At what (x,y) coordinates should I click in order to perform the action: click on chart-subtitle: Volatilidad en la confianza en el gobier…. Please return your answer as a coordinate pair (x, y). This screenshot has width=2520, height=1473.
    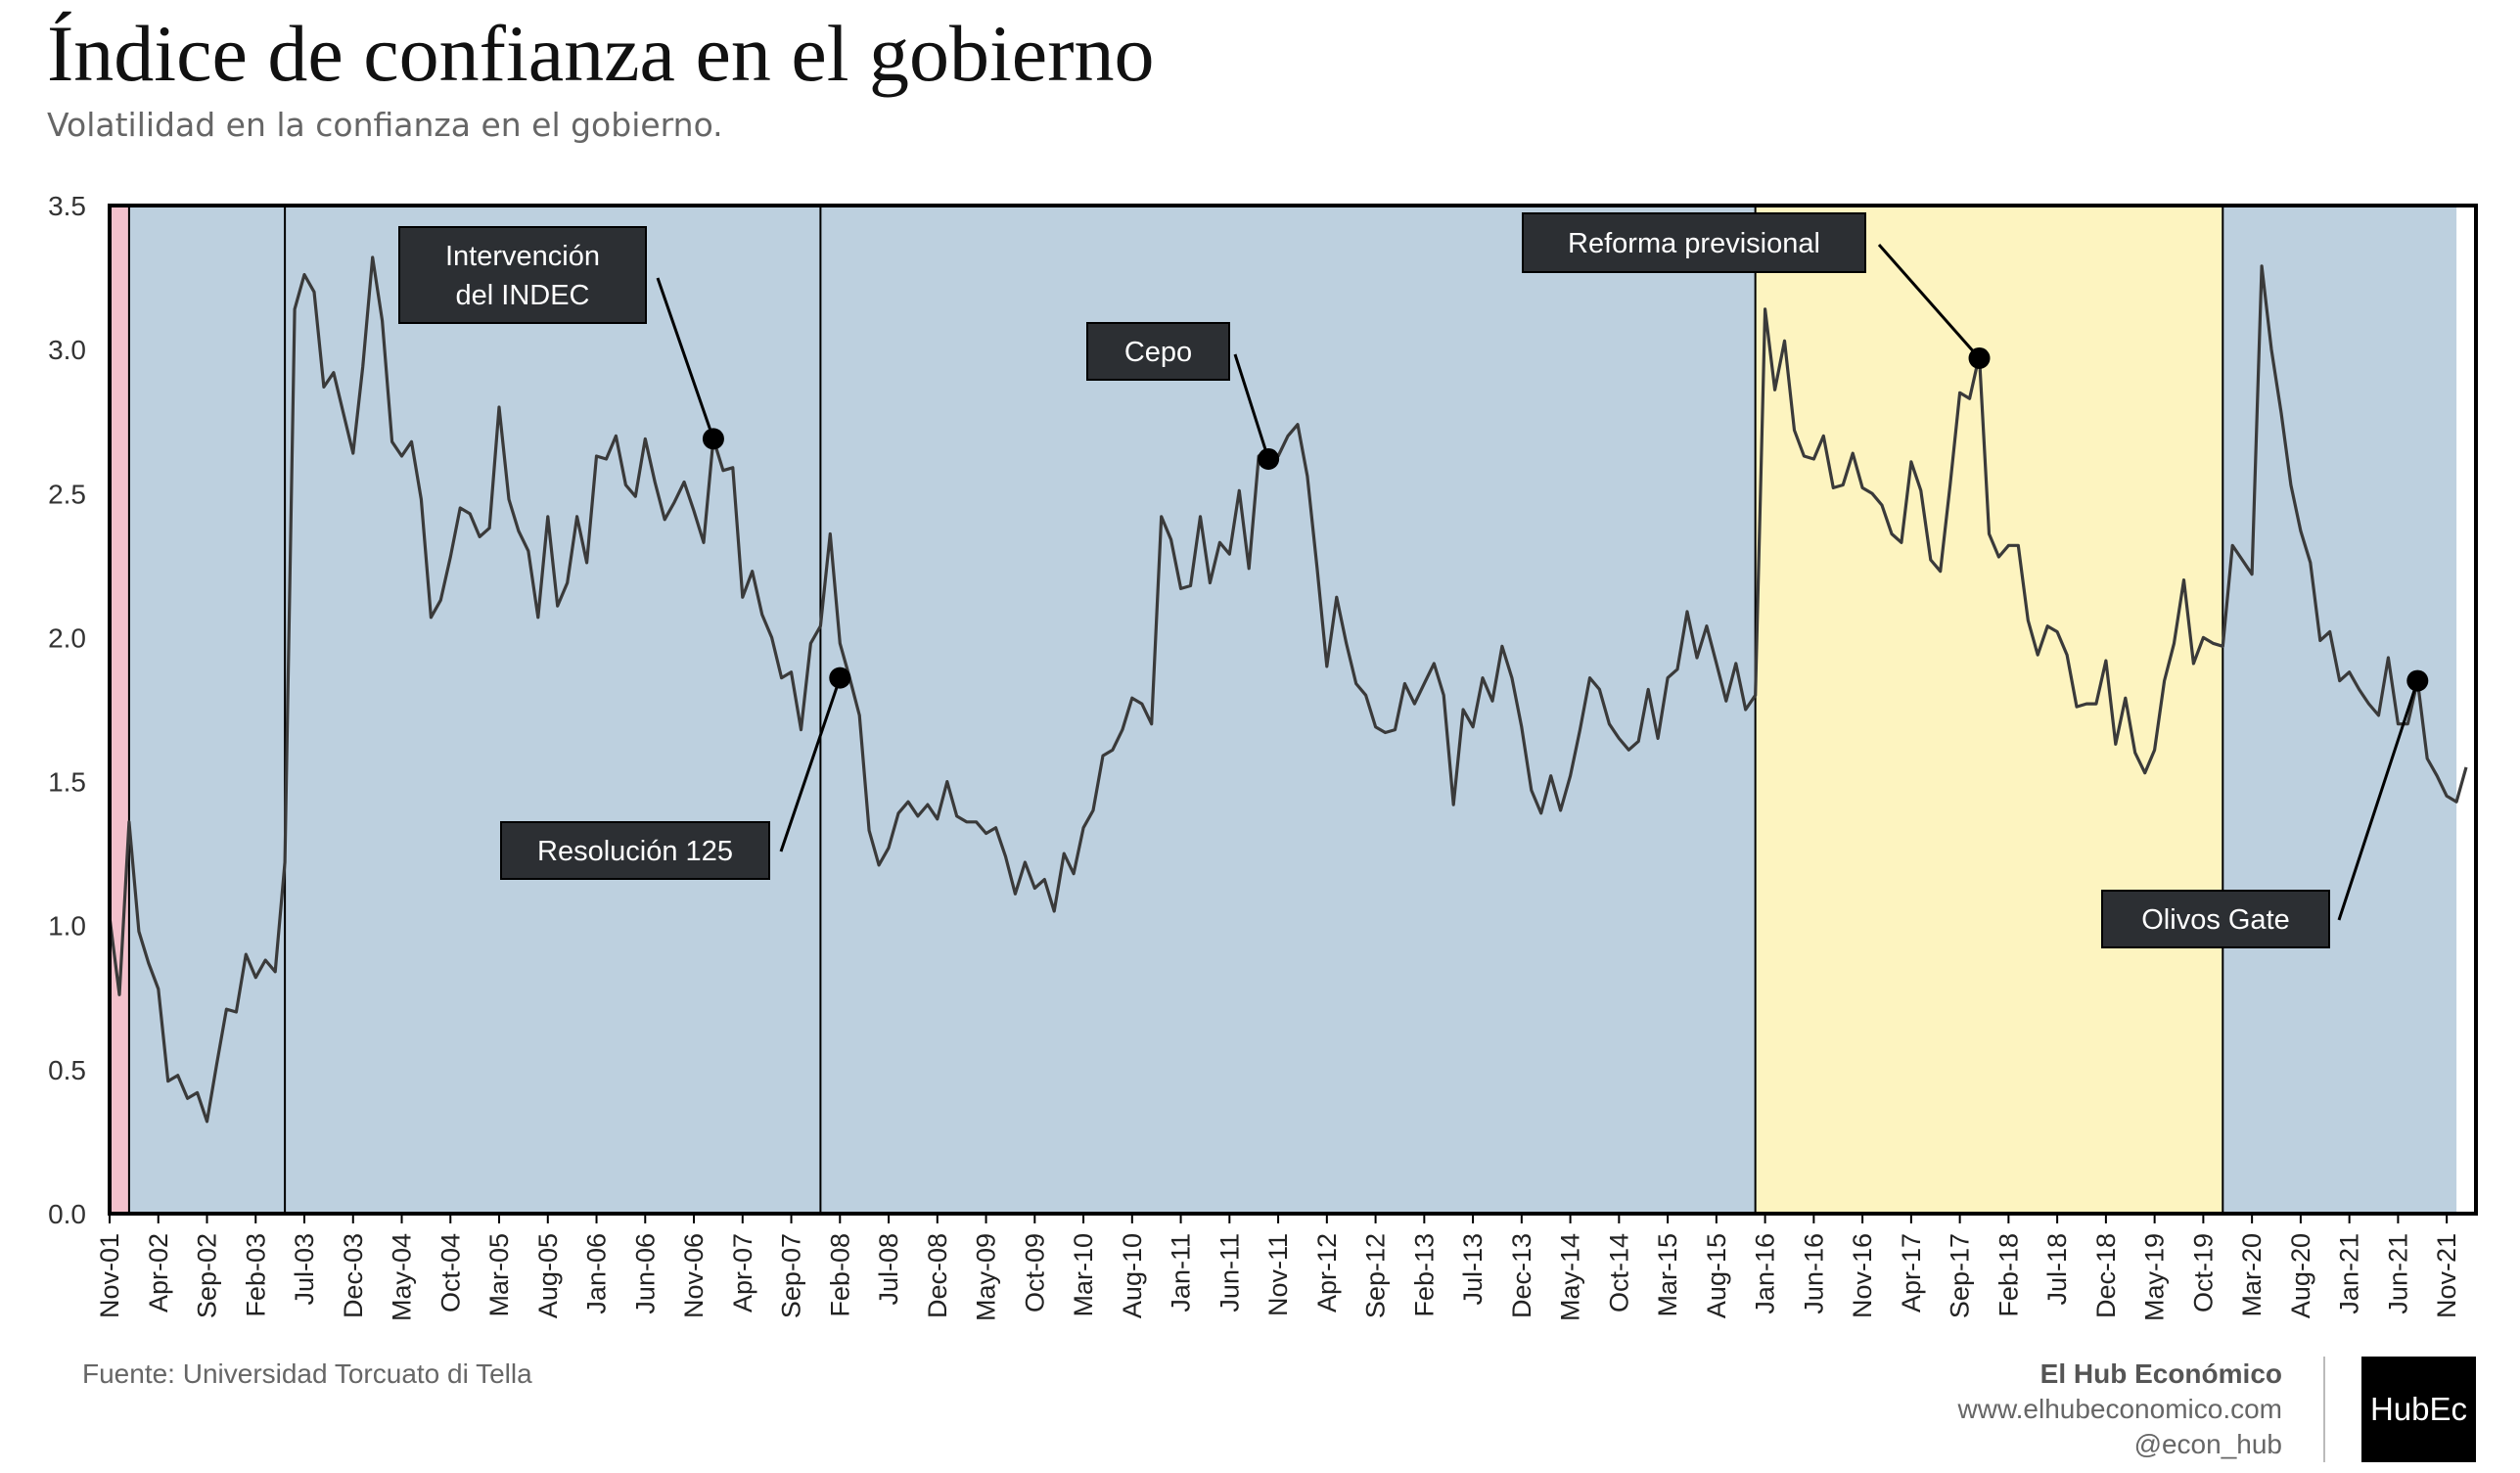
    Looking at the image, I should click on (385, 125).